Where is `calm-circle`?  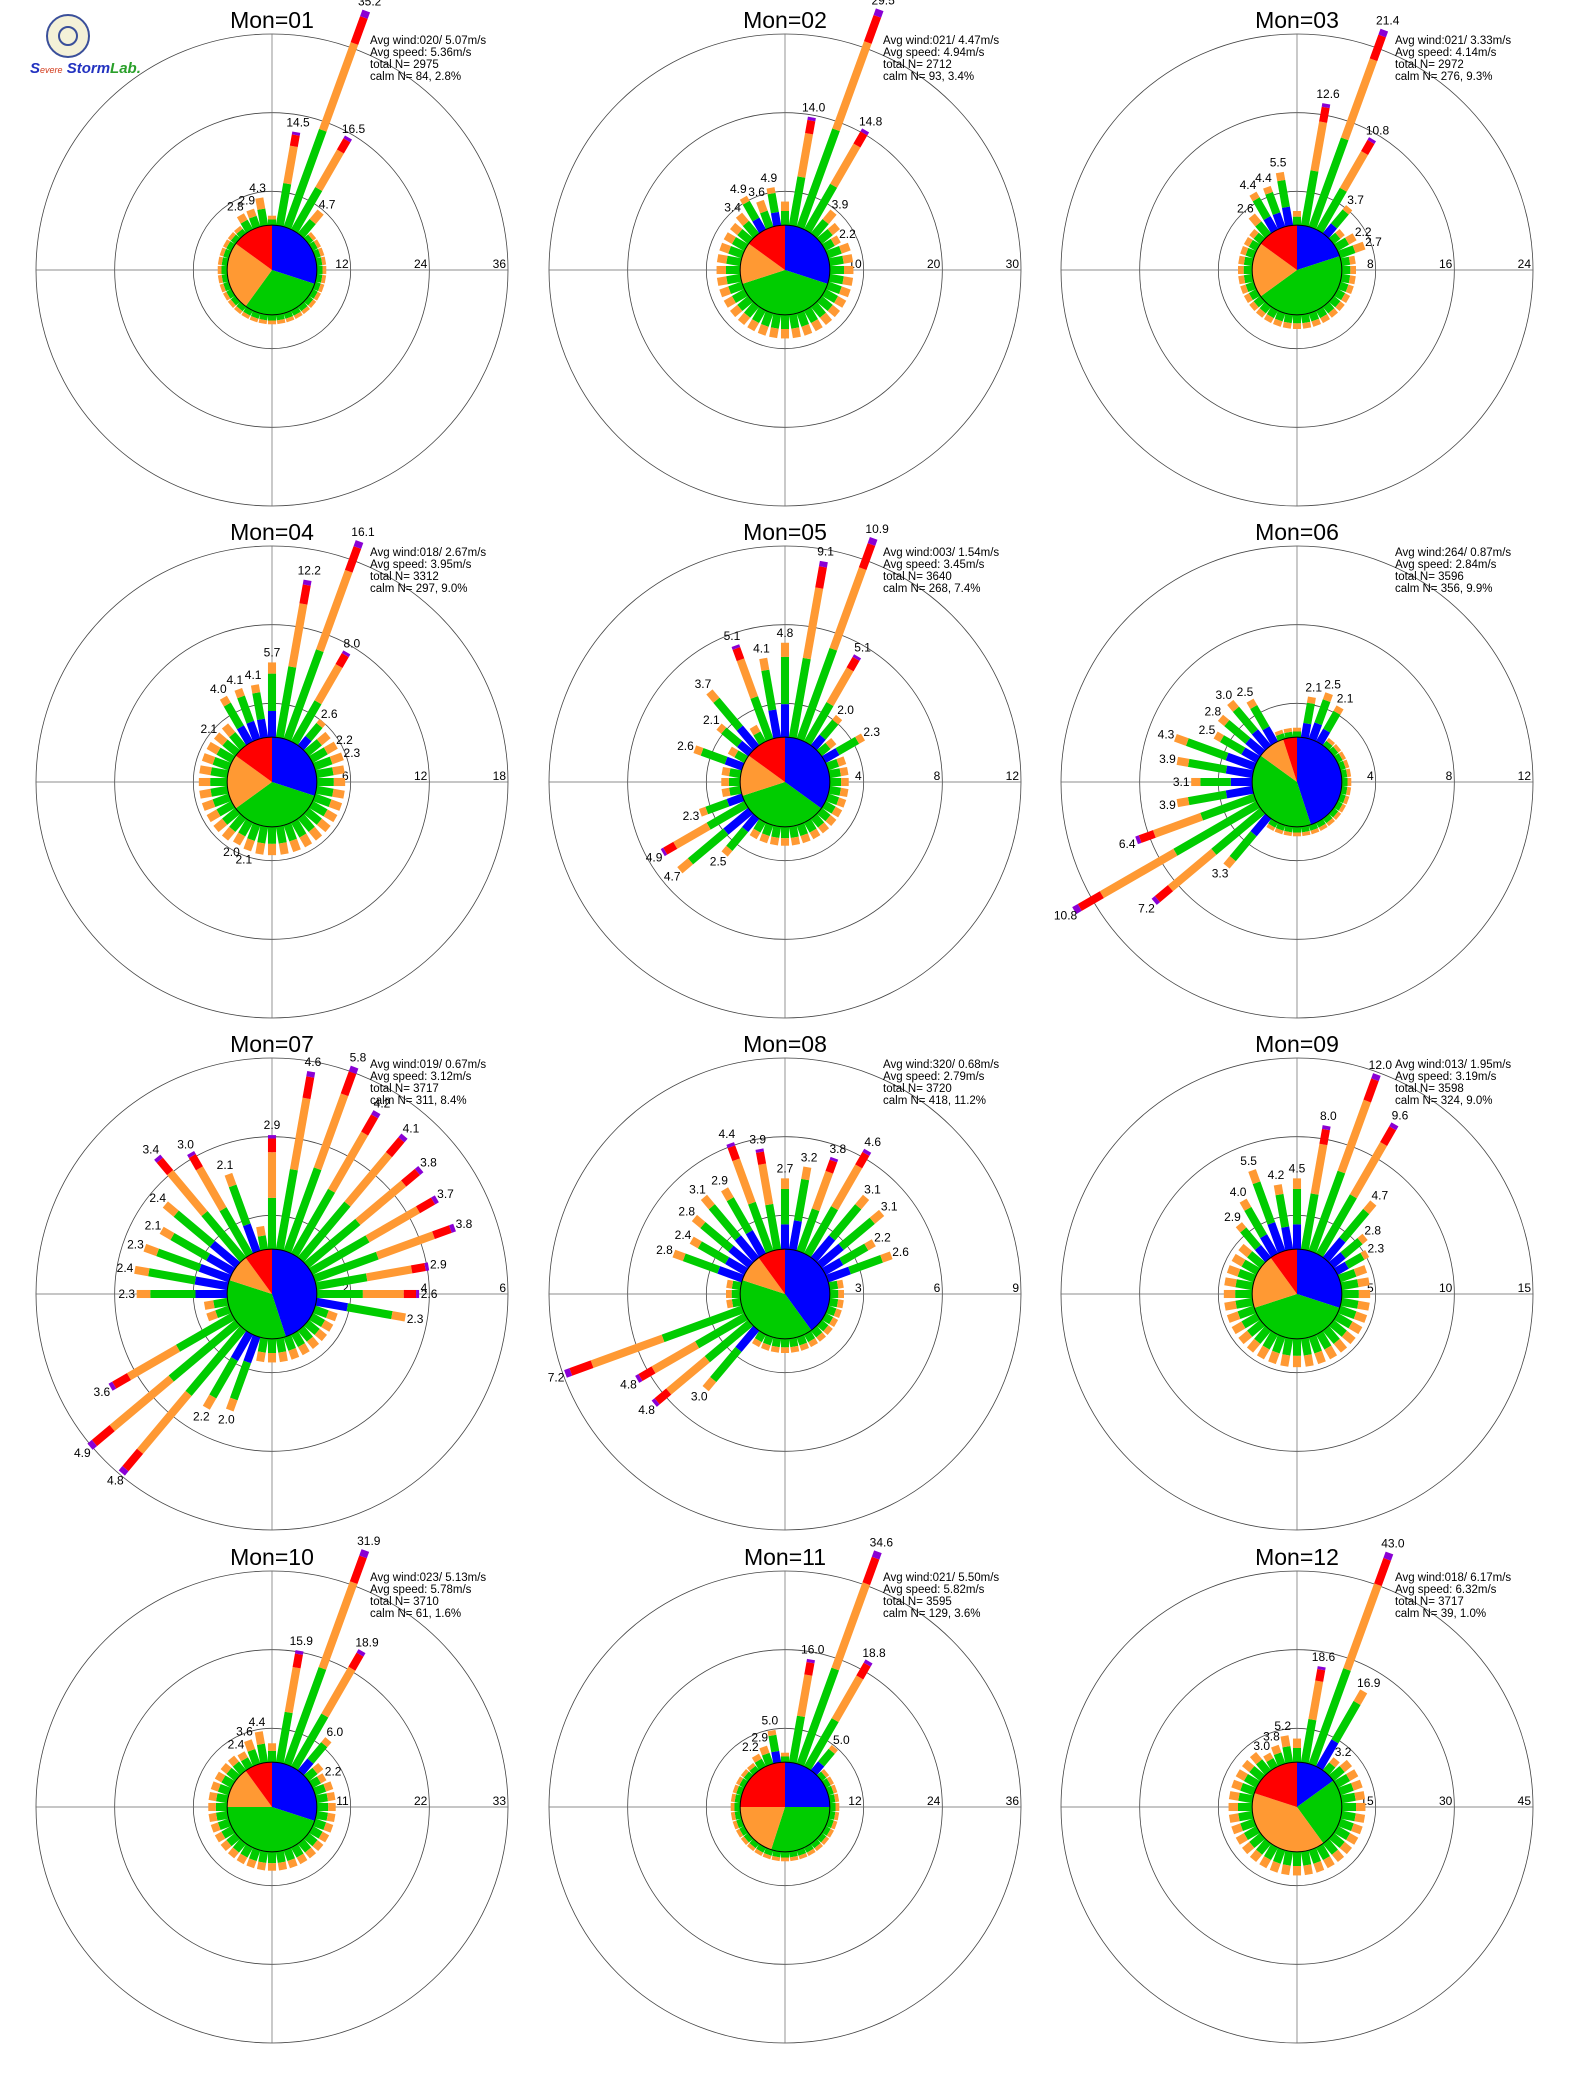
calm-circle is located at coordinates (785, 1294).